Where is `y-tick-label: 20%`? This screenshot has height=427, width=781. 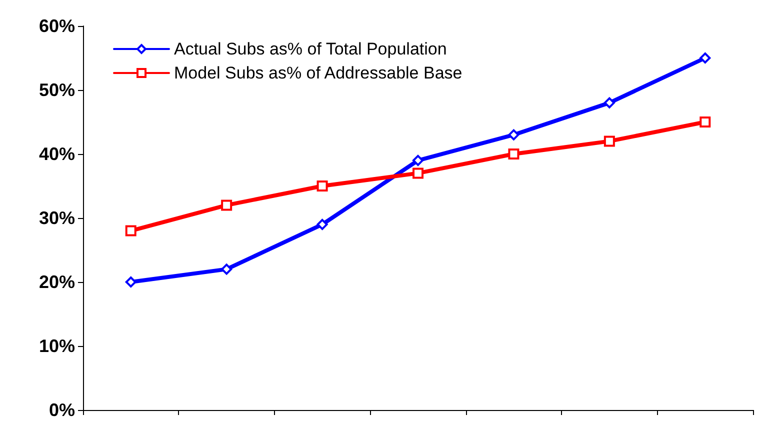
y-tick-label: 20% is located at coordinates (56, 282).